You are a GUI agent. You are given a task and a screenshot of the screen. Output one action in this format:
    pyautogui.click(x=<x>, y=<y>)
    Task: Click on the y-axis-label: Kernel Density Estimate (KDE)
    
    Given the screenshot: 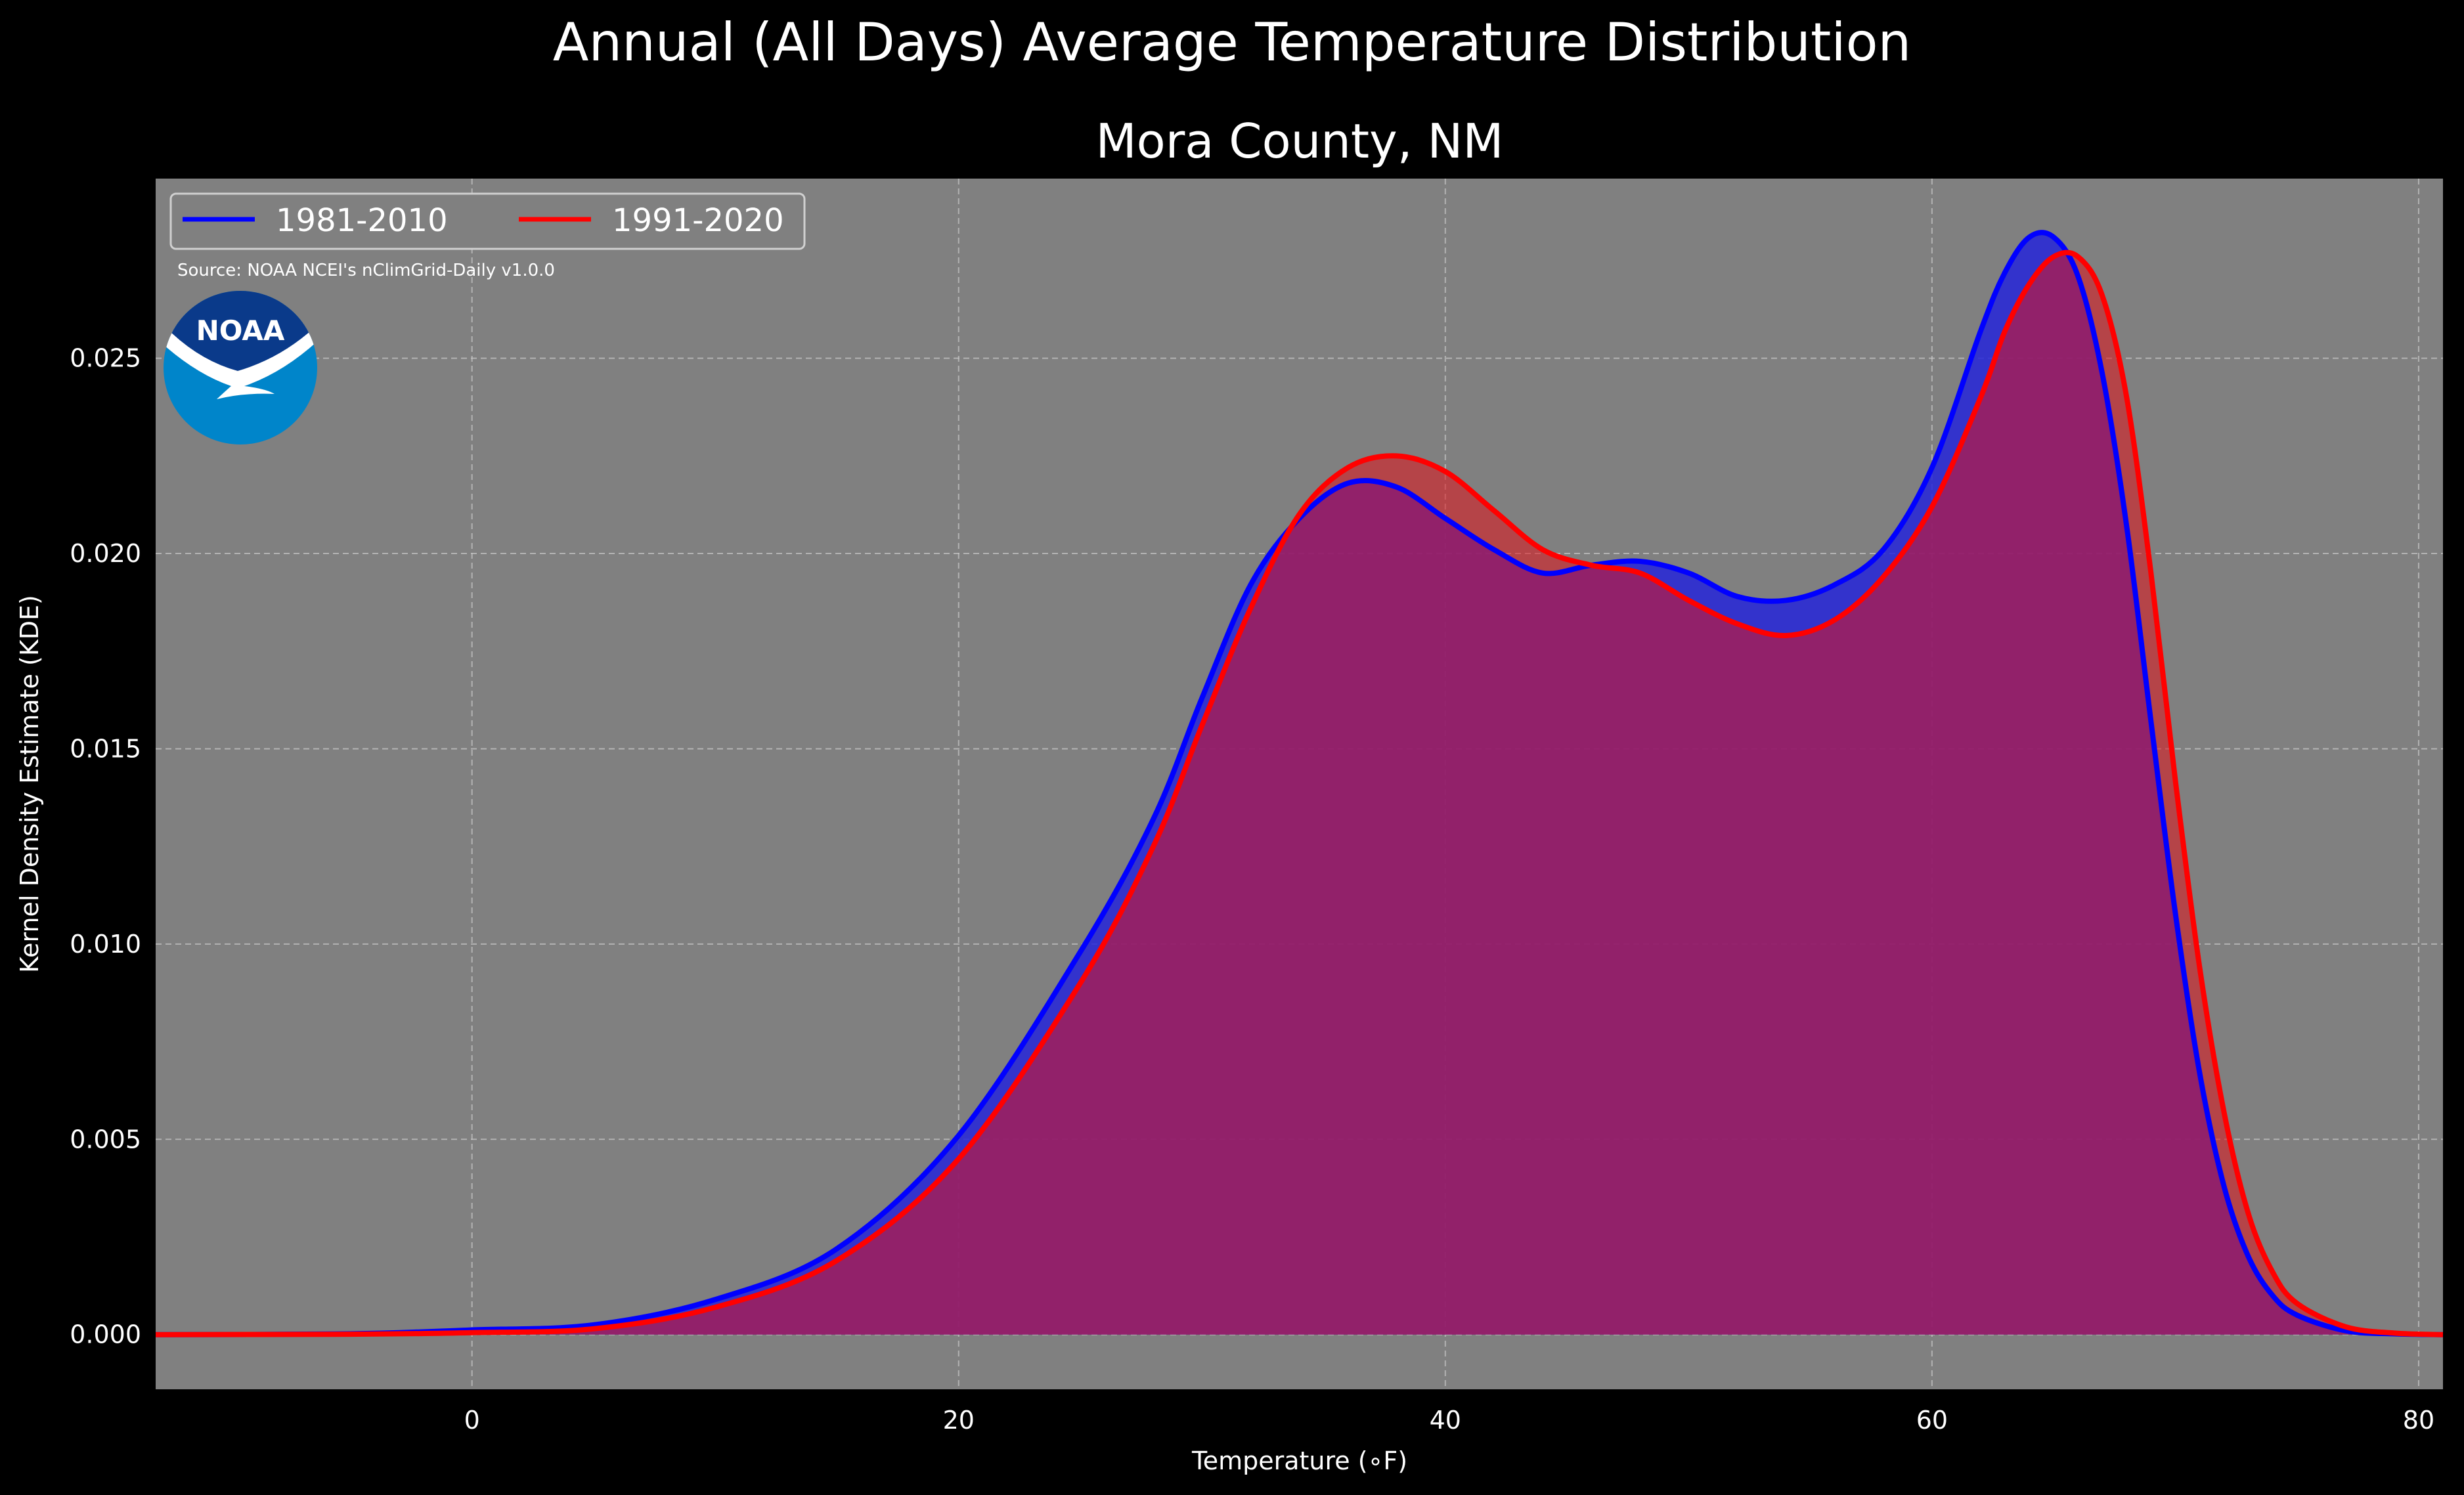 What is the action you would take?
    pyautogui.click(x=29, y=784)
    